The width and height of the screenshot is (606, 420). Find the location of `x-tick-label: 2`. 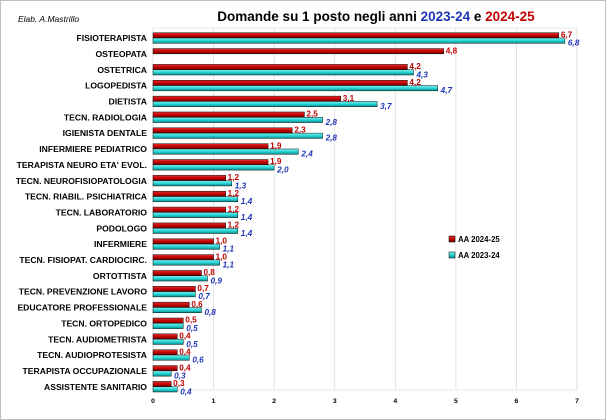

x-tick-label: 2 is located at coordinates (274, 401).